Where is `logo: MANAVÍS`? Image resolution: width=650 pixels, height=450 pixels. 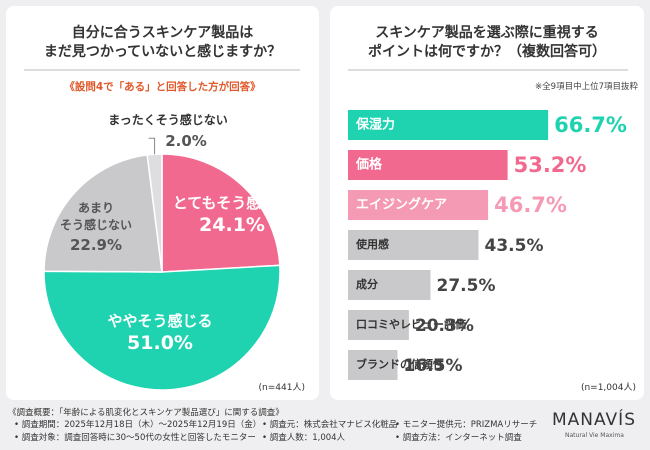
logo: MANAVÍS is located at coordinates (594, 420).